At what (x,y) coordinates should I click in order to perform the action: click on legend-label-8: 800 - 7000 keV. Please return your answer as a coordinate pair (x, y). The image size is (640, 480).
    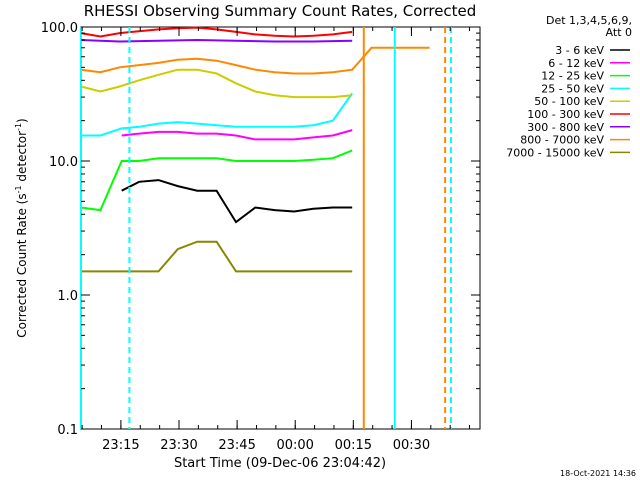
    Looking at the image, I should click on (562, 140).